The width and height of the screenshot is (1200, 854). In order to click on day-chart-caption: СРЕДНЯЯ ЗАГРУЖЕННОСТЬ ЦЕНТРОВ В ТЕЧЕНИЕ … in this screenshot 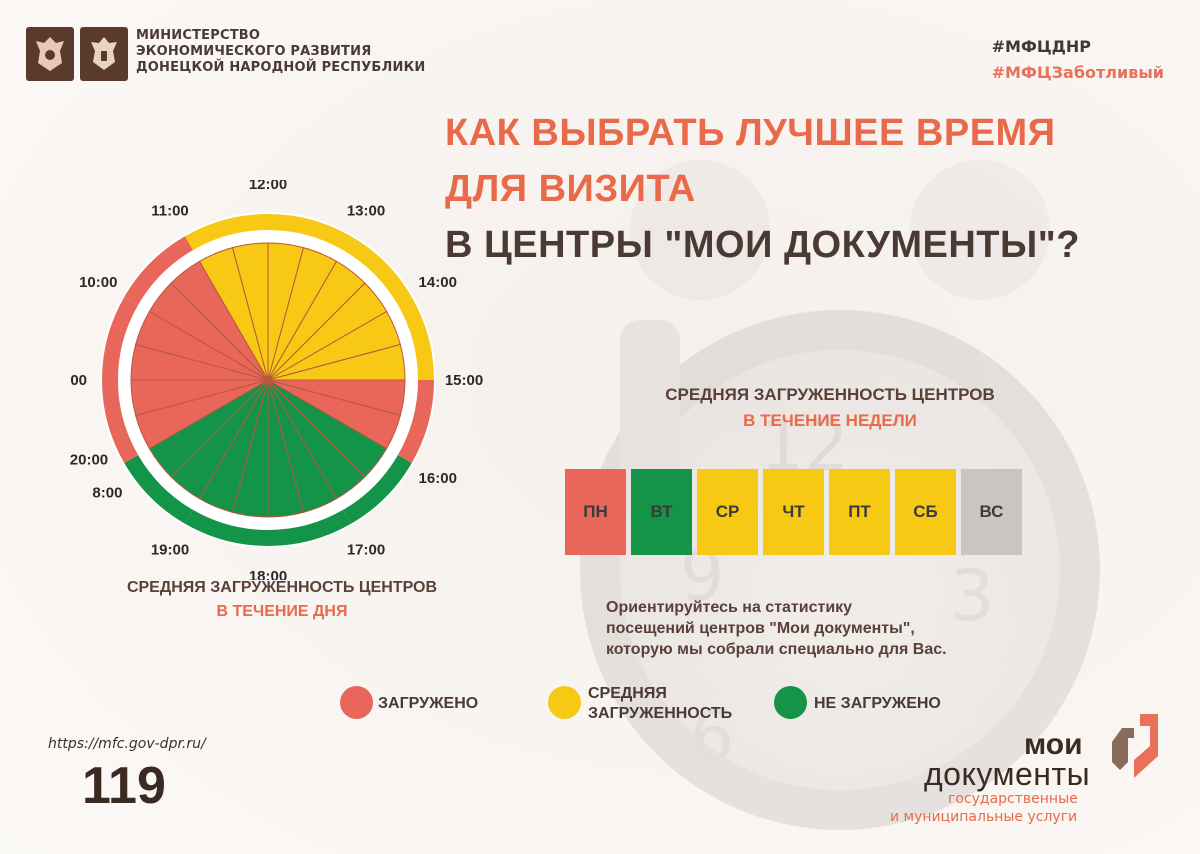, I will do `click(282, 600)`.